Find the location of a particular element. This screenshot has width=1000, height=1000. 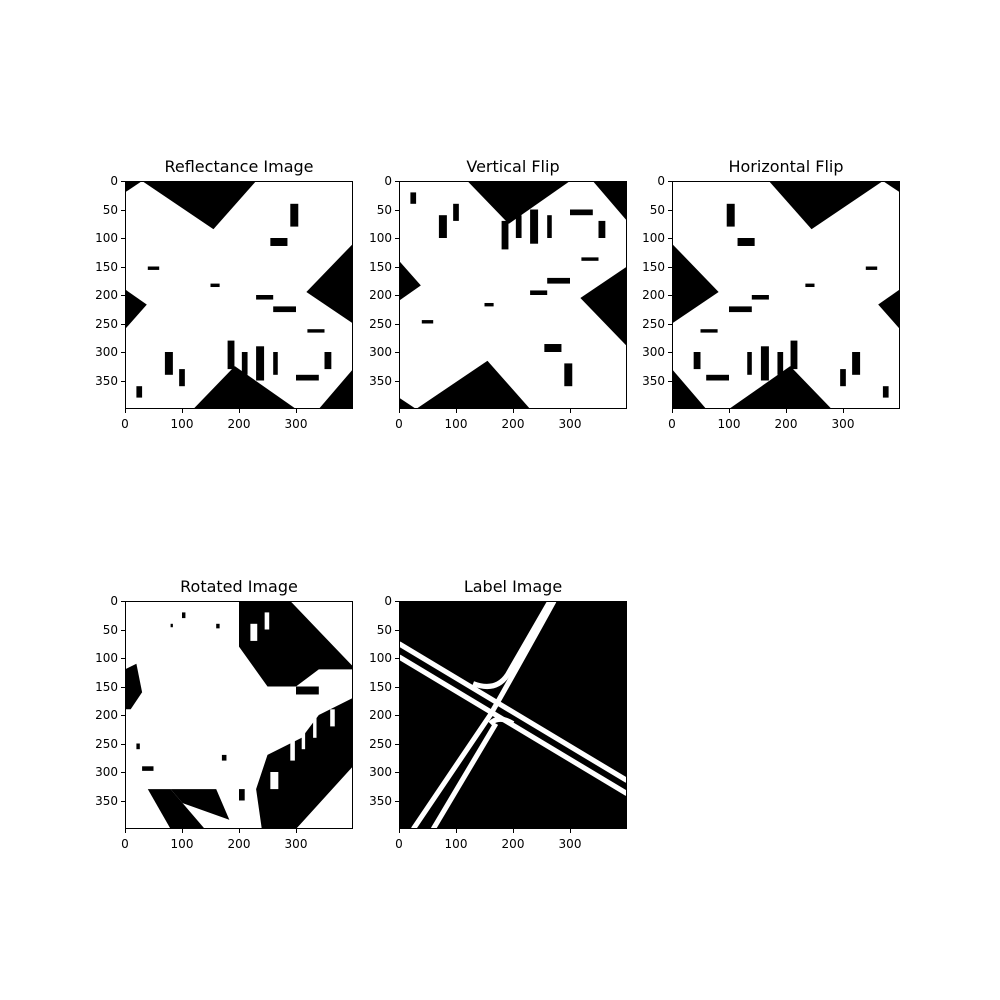

panel-title: Label Image is located at coordinates (513, 586).